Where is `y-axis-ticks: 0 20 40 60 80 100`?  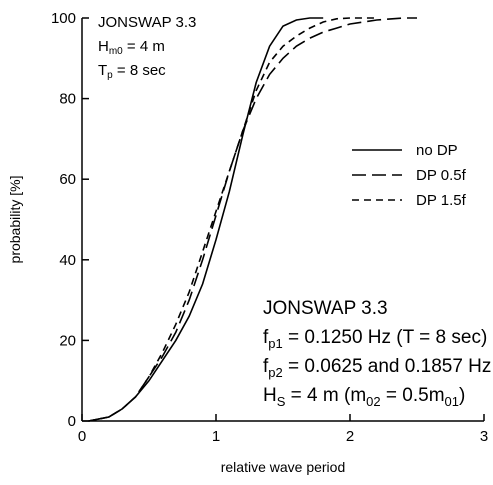 y-axis-ticks: 0 20 40 60 80 100 is located at coordinates (70, 220).